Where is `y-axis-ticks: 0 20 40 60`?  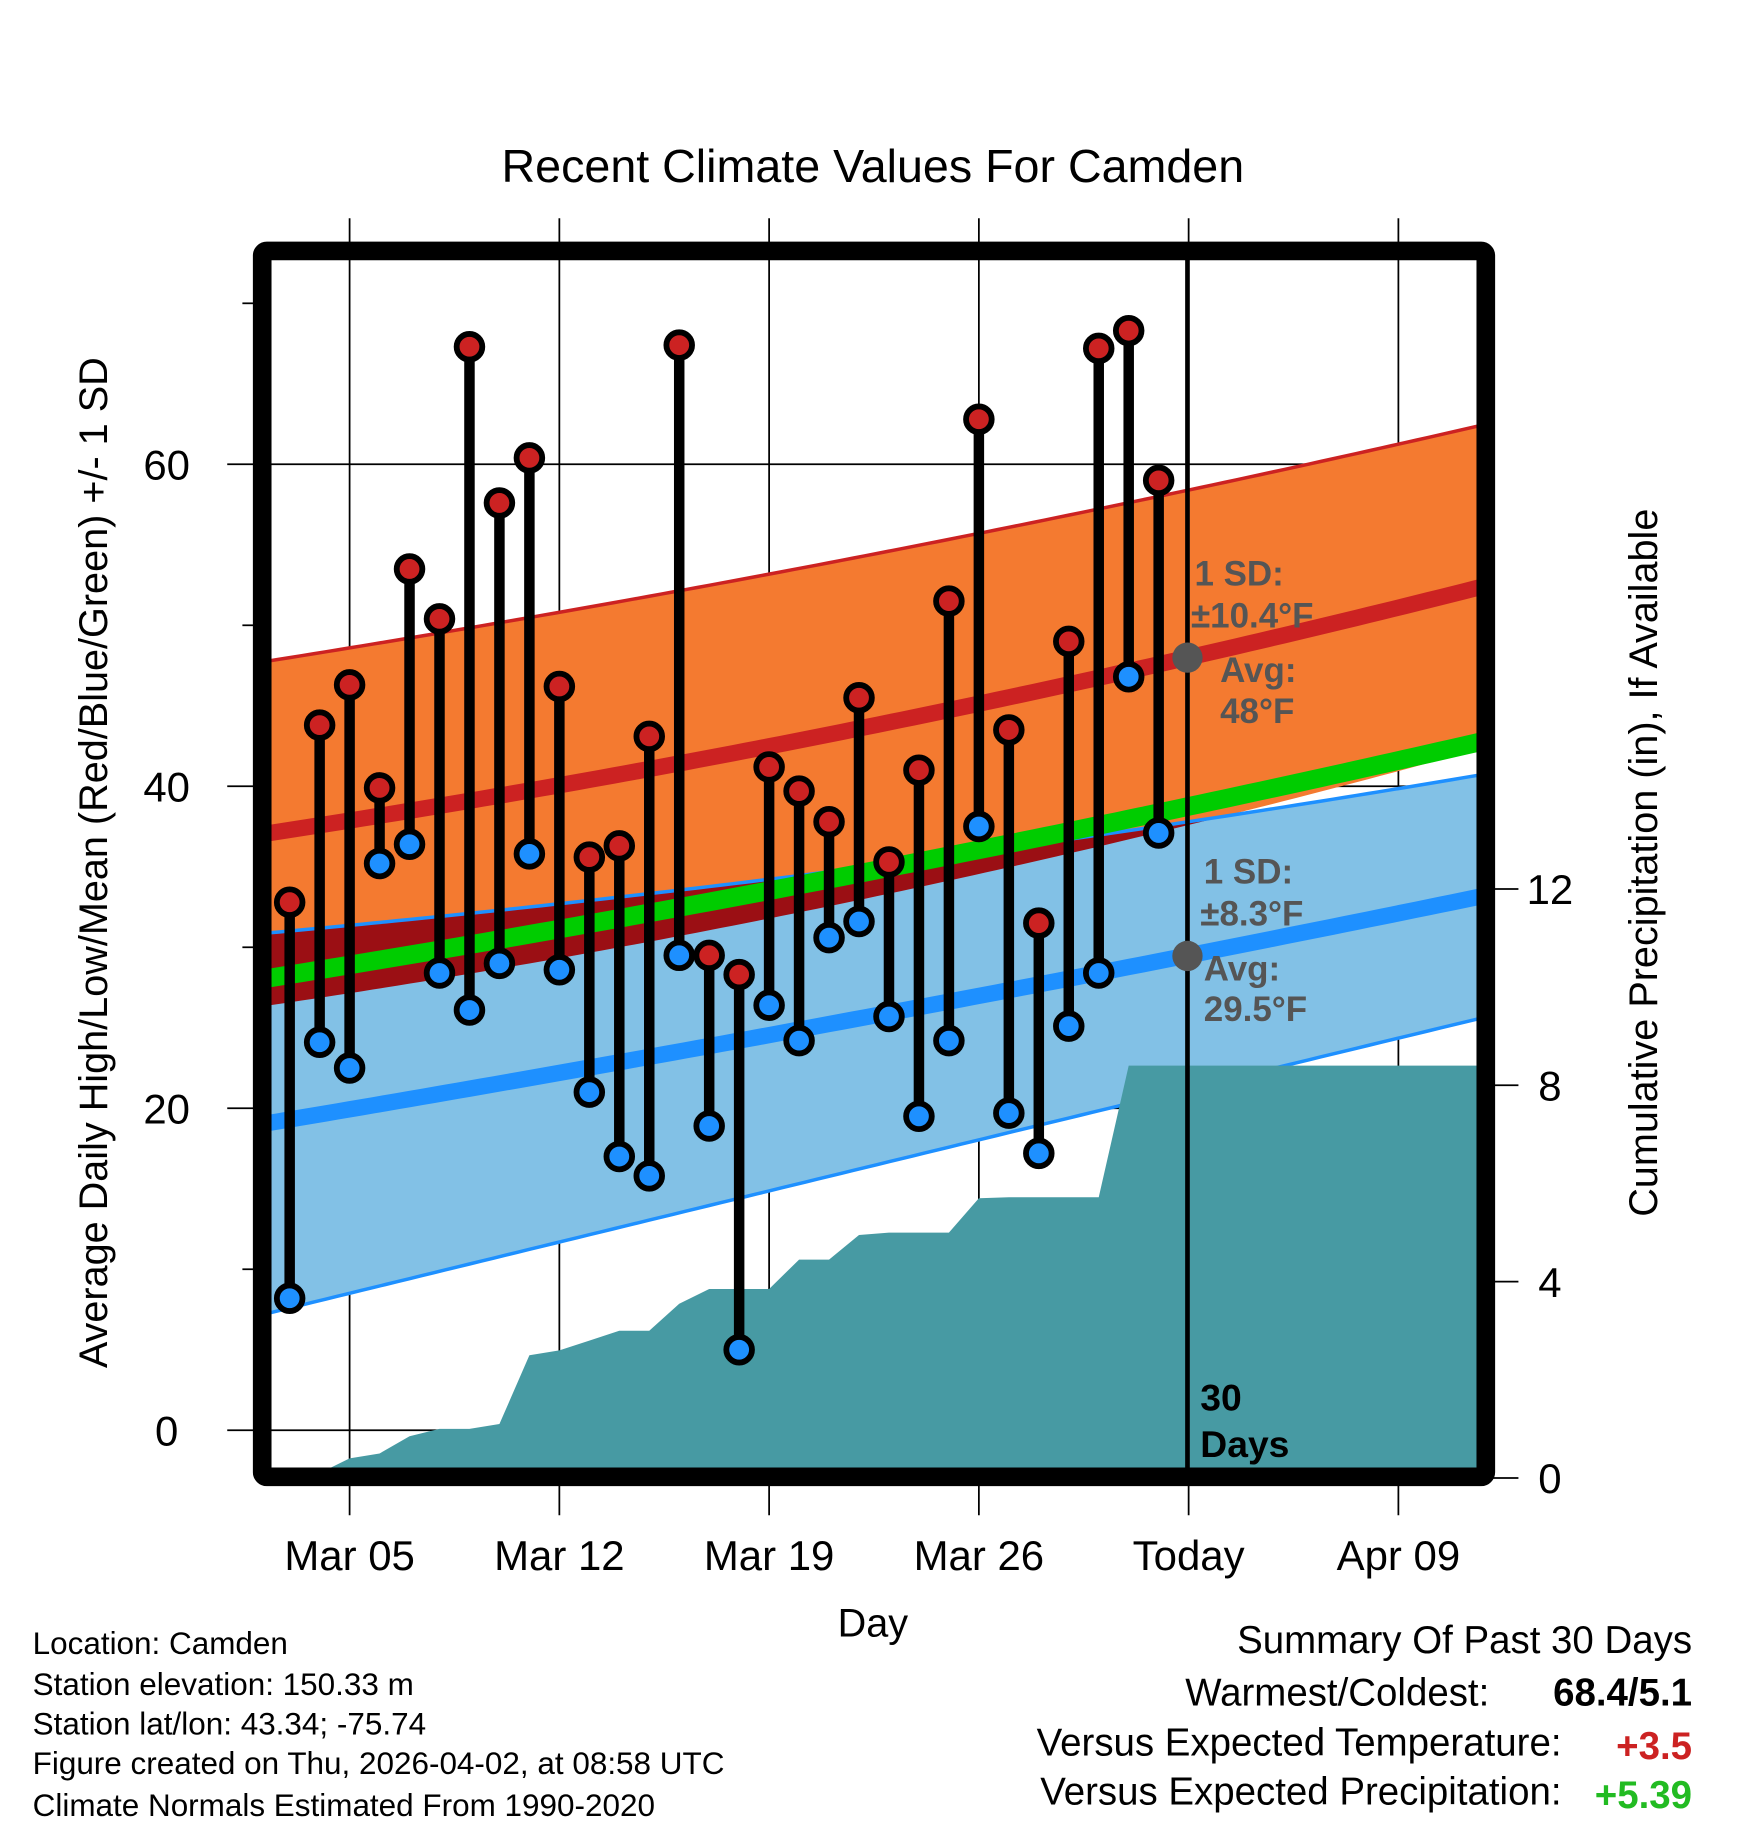
y-axis-ticks: 0 20 40 60 is located at coordinates (166, 947).